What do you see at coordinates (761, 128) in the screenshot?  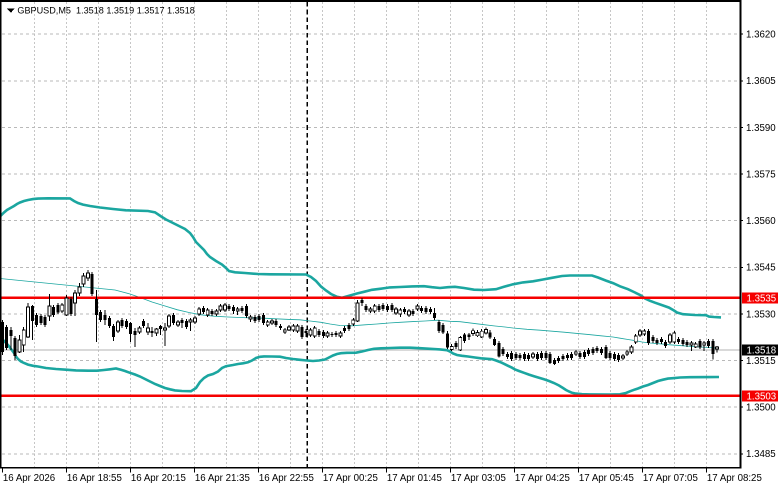 I see `svg-text: 1.3590` at bounding box center [761, 128].